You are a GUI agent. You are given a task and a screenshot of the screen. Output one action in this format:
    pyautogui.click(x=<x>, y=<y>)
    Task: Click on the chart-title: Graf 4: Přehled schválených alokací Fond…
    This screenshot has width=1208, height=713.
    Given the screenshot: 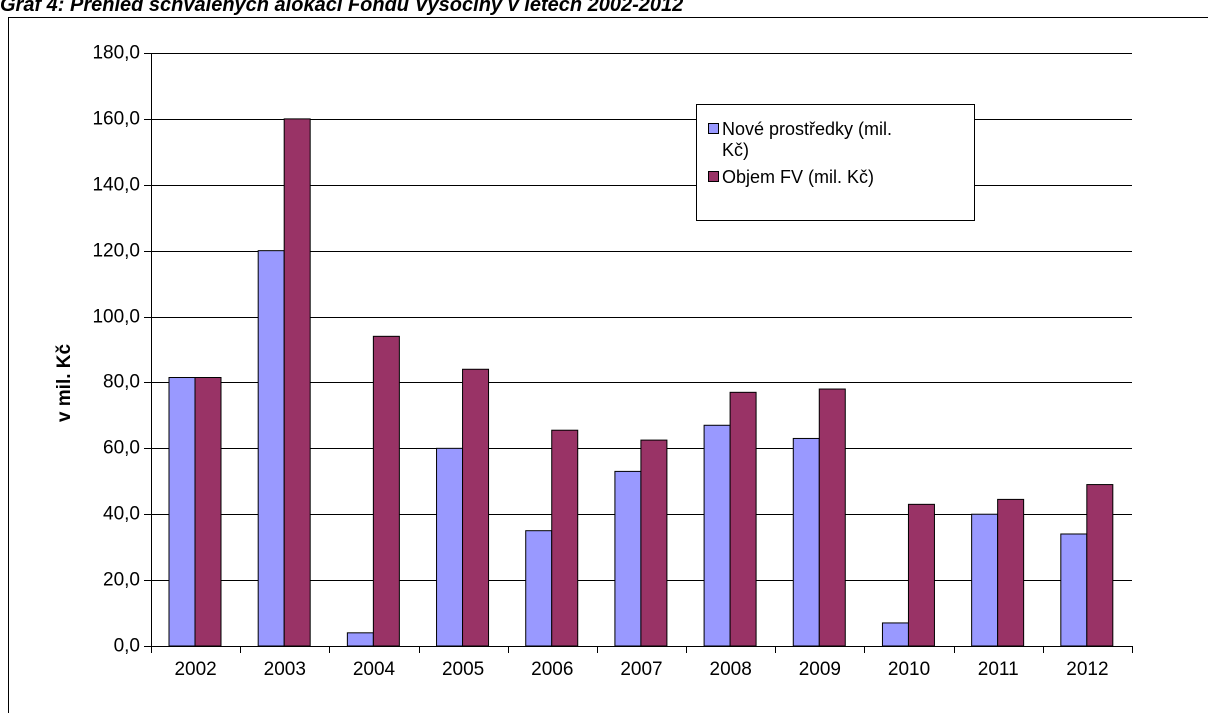 What is the action you would take?
    pyautogui.click(x=342, y=8)
    